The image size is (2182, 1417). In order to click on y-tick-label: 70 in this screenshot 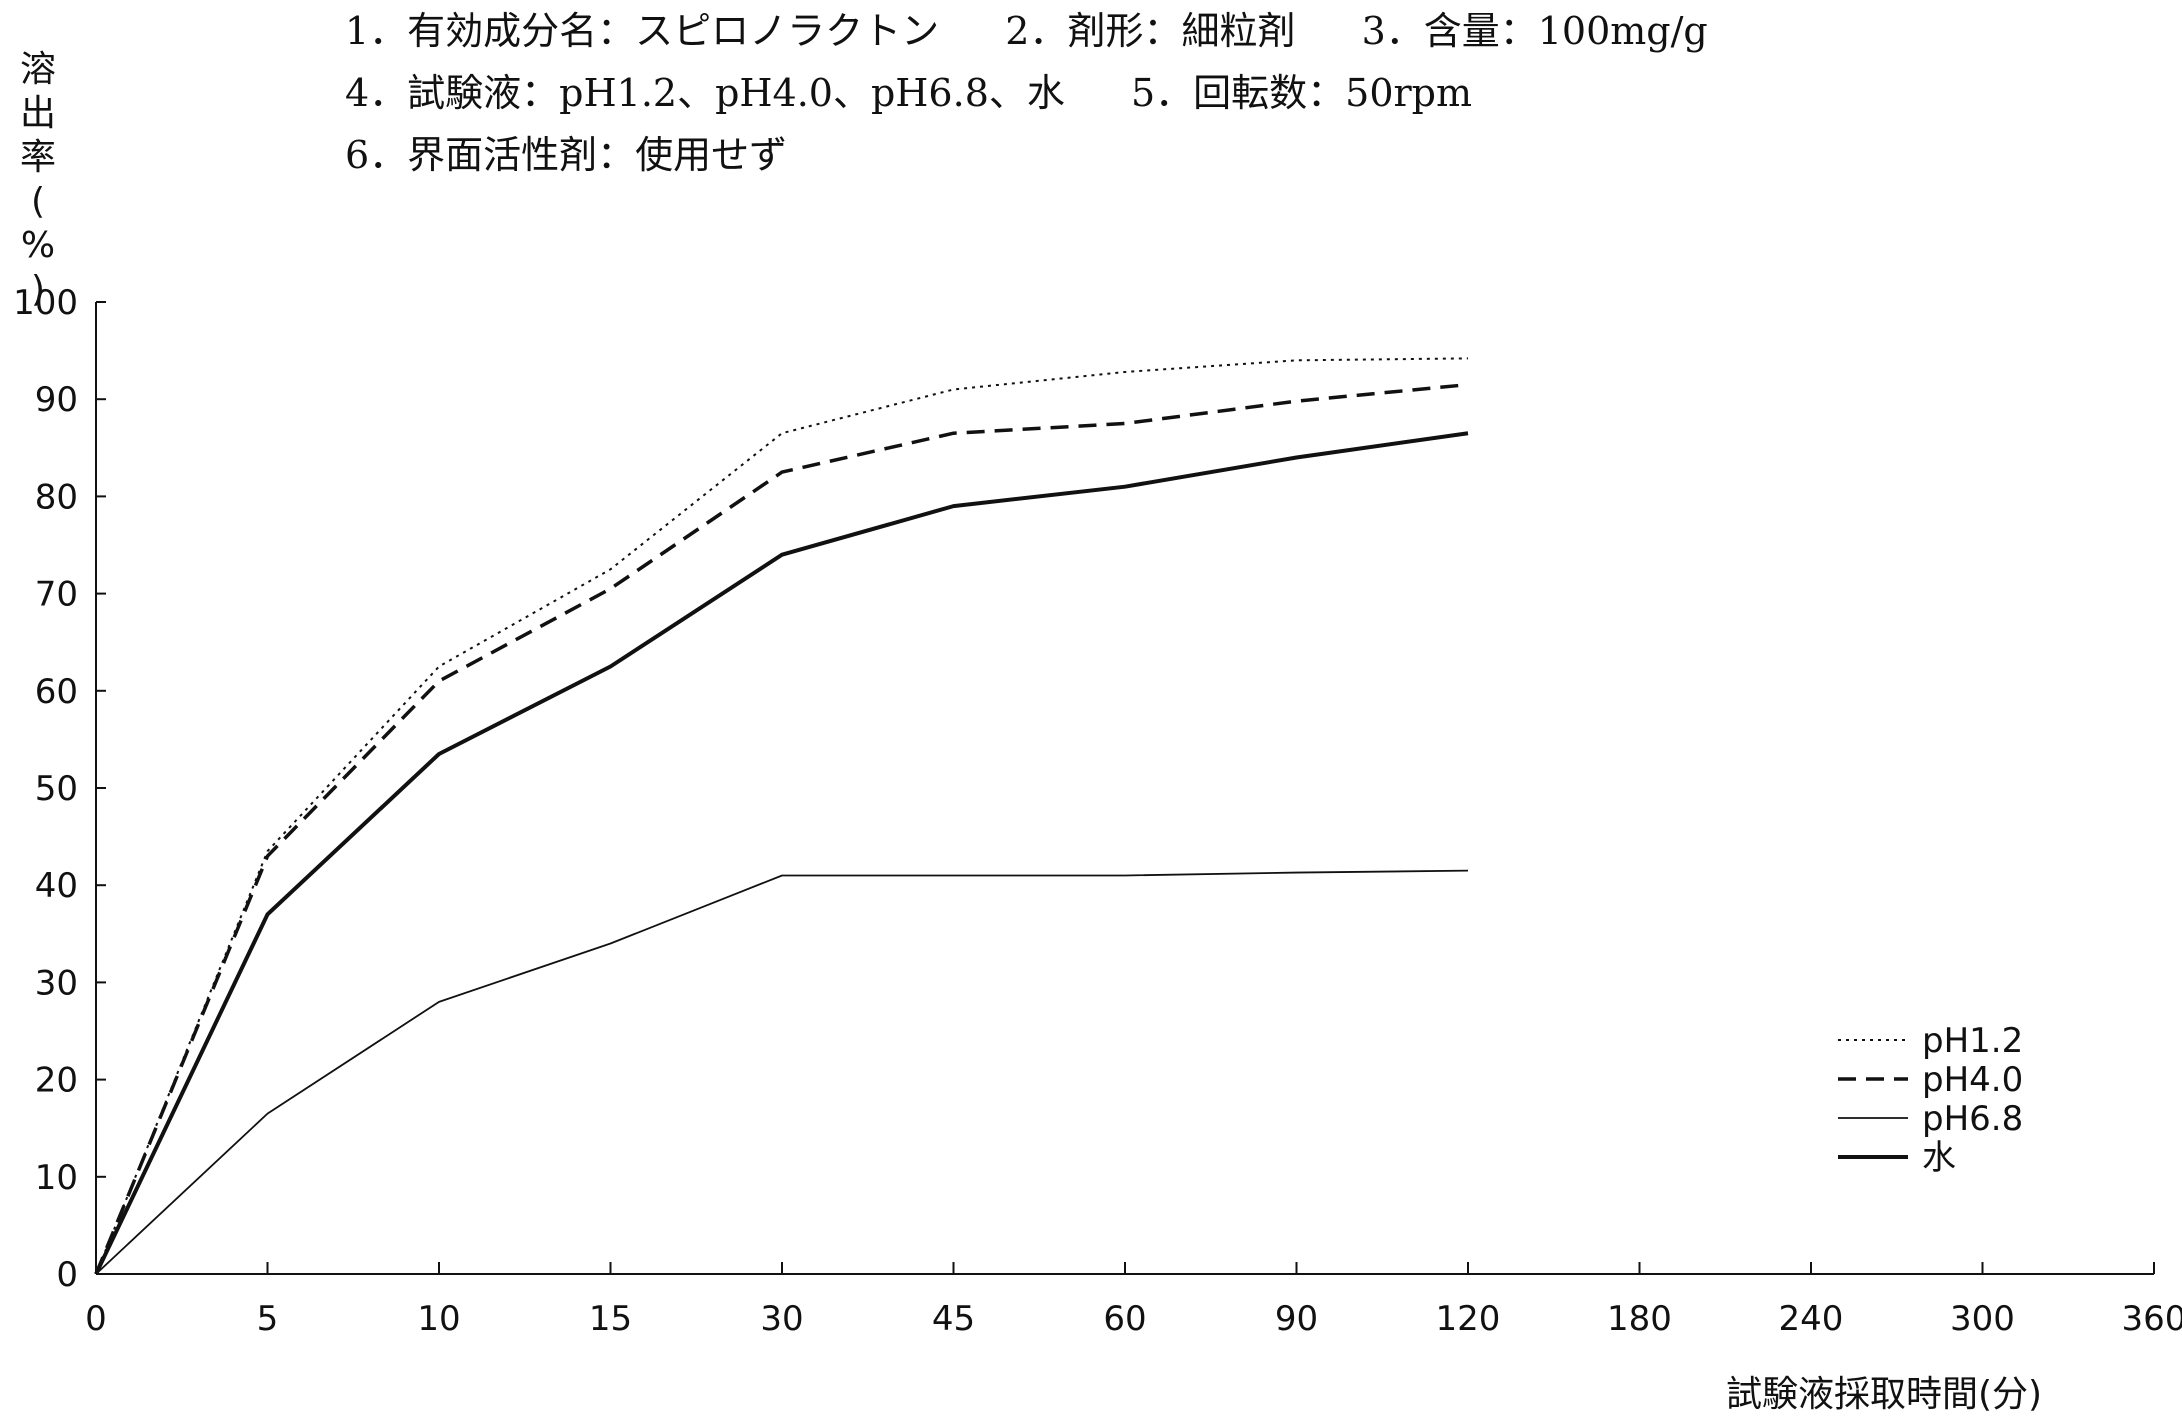, I will do `click(56, 595)`.